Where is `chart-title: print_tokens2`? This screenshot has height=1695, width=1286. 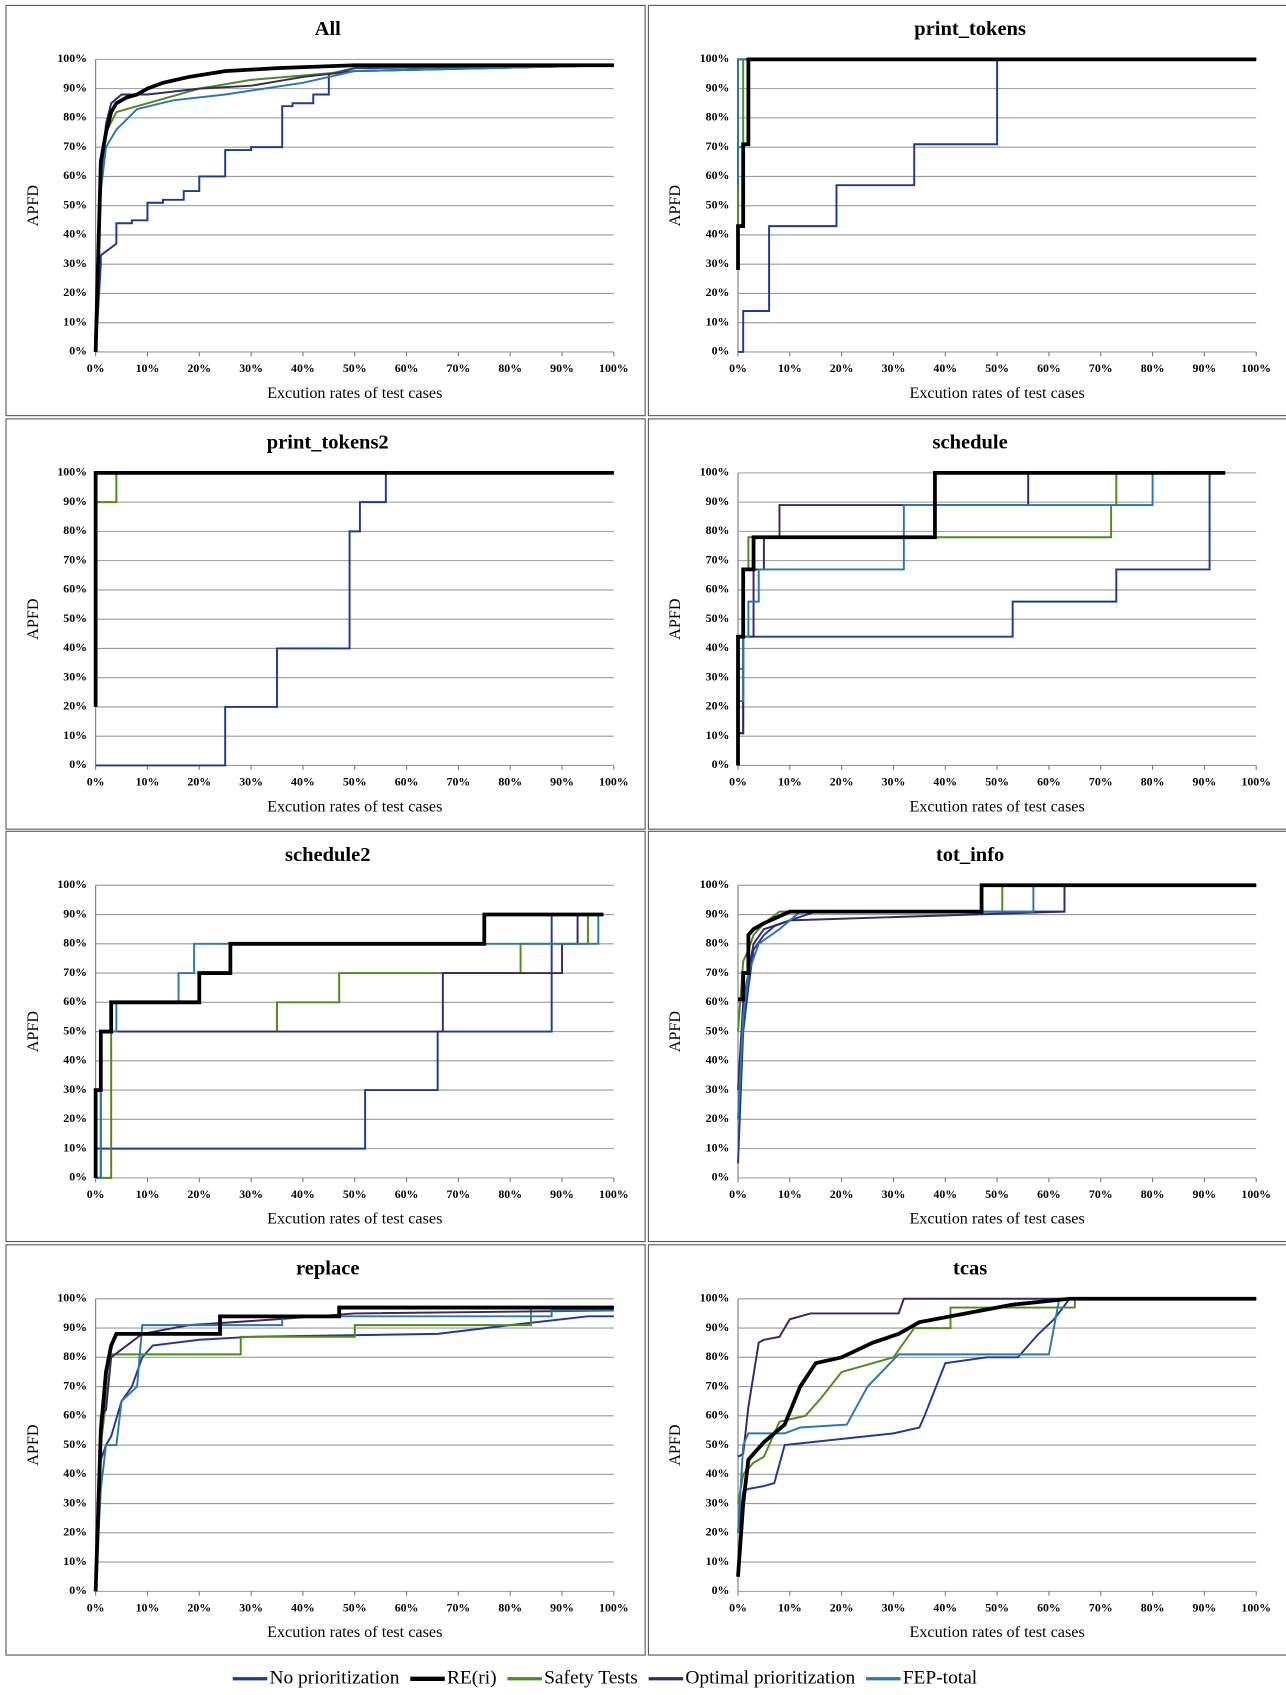 chart-title: print_tokens2 is located at coordinates (328, 442).